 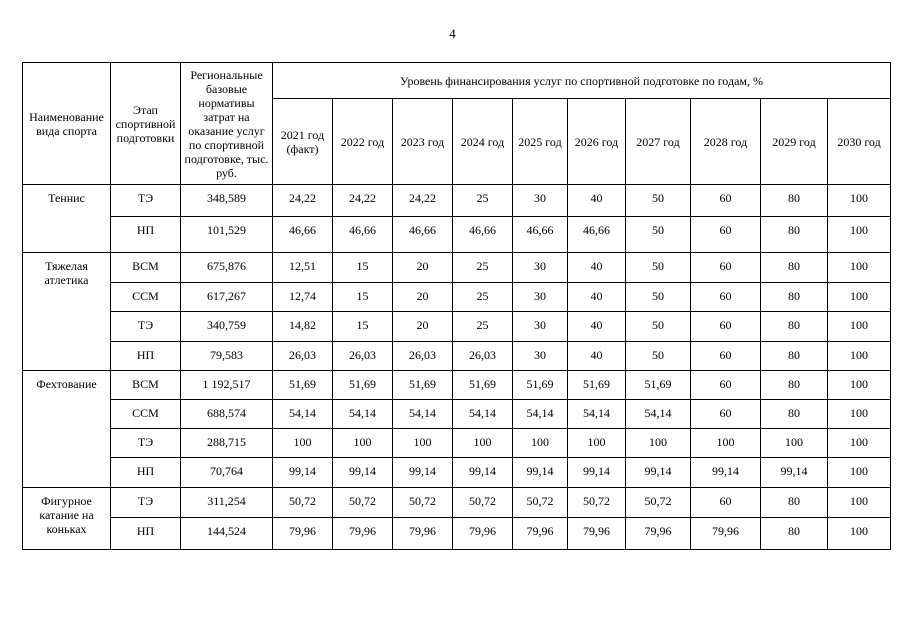 What do you see at coordinates (794, 141) in the screenshot?
I see `year-header: 2029 год` at bounding box center [794, 141].